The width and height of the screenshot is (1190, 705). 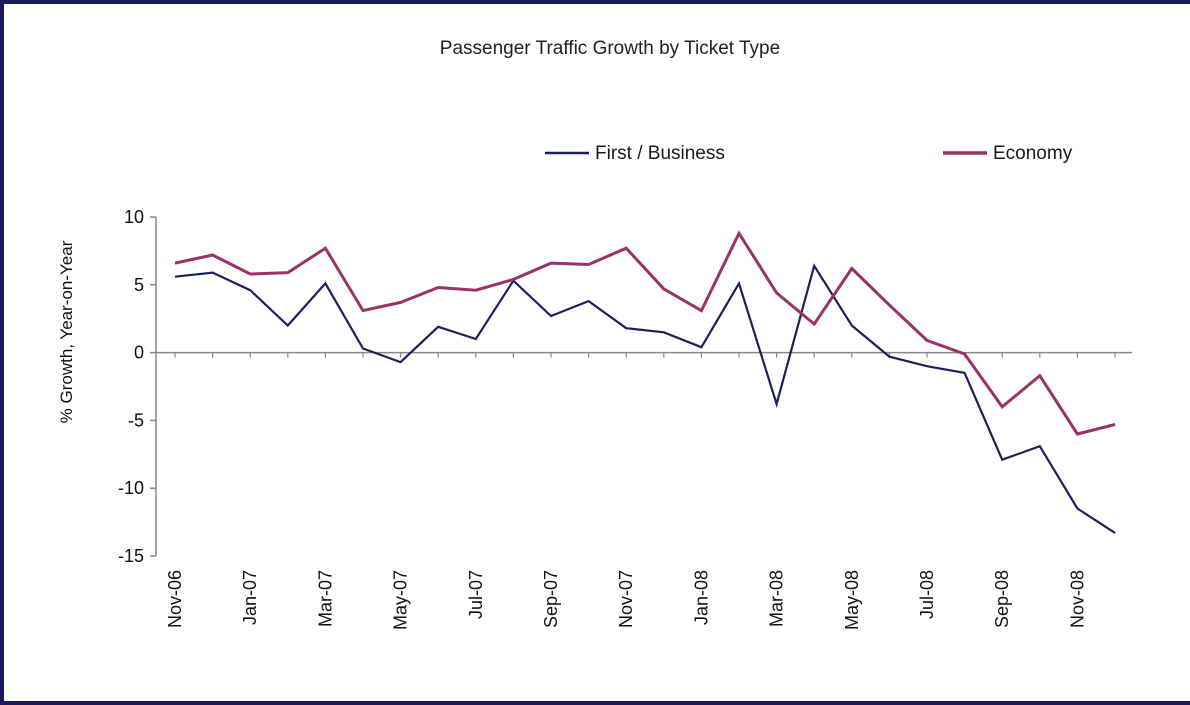 What do you see at coordinates (777, 598) in the screenshot?
I see `x-tick-label: Mar-08` at bounding box center [777, 598].